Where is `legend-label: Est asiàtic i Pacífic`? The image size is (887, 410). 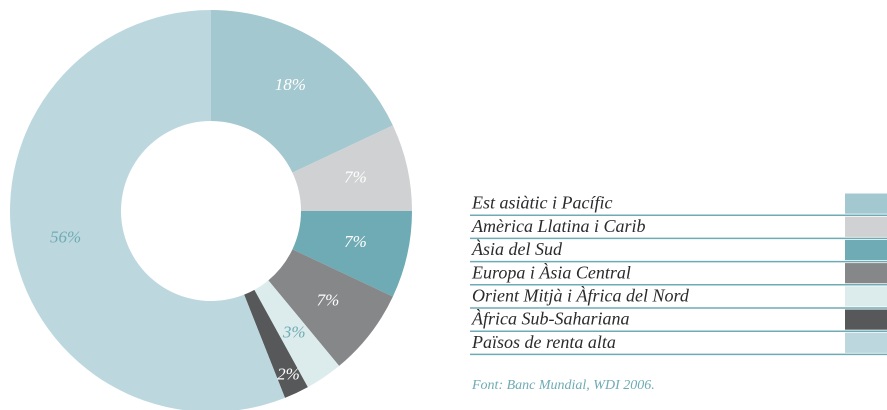
legend-label: Est asiàtic i Pacífic is located at coordinates (541, 203).